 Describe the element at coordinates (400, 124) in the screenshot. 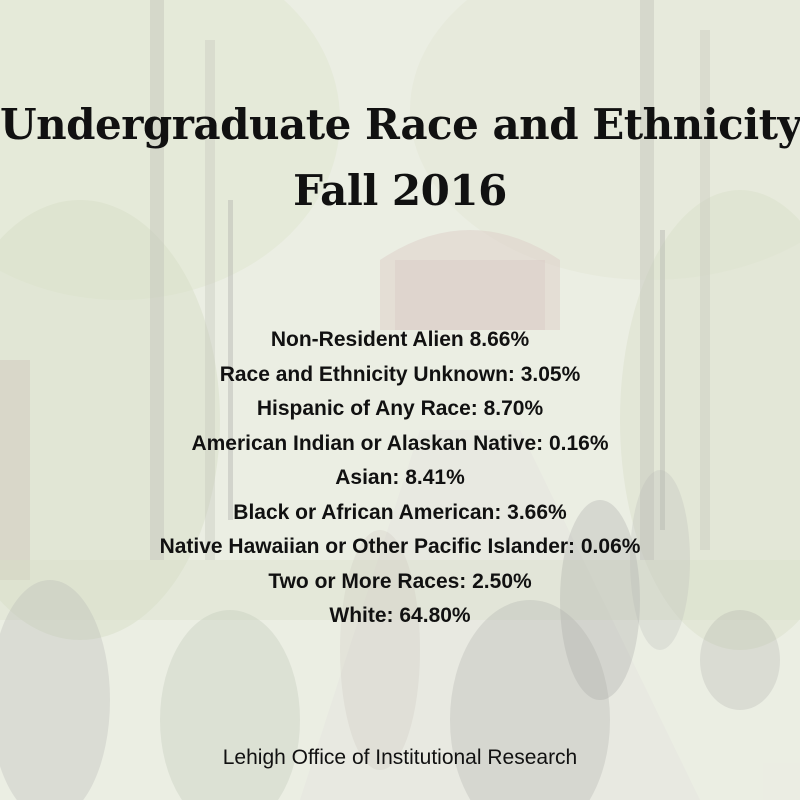

I see `title-line-1: Undergraduate Race and Ethnicity` at that location.